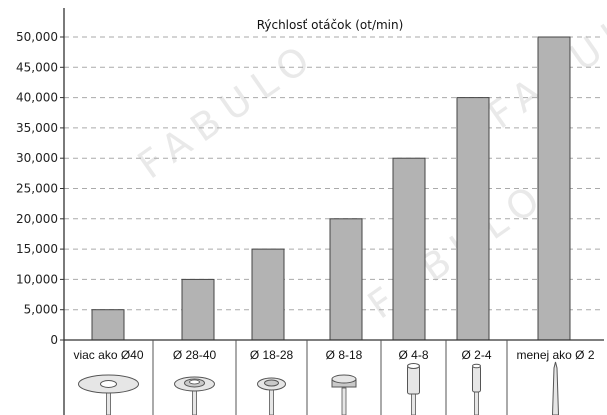  What do you see at coordinates (37, 189) in the screenshot?
I see `y-tick-label: 25,000` at bounding box center [37, 189].